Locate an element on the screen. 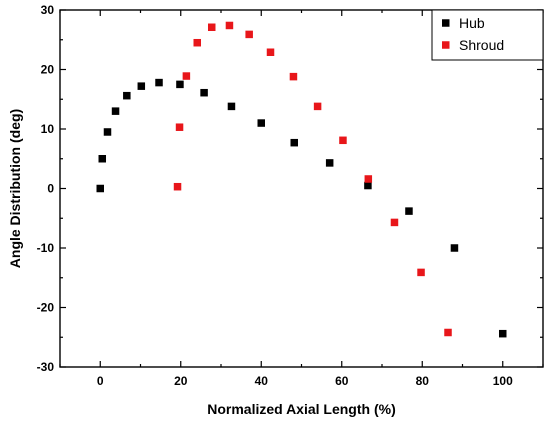 This screenshot has height=423, width=550. legend-box is located at coordinates (487, 35).